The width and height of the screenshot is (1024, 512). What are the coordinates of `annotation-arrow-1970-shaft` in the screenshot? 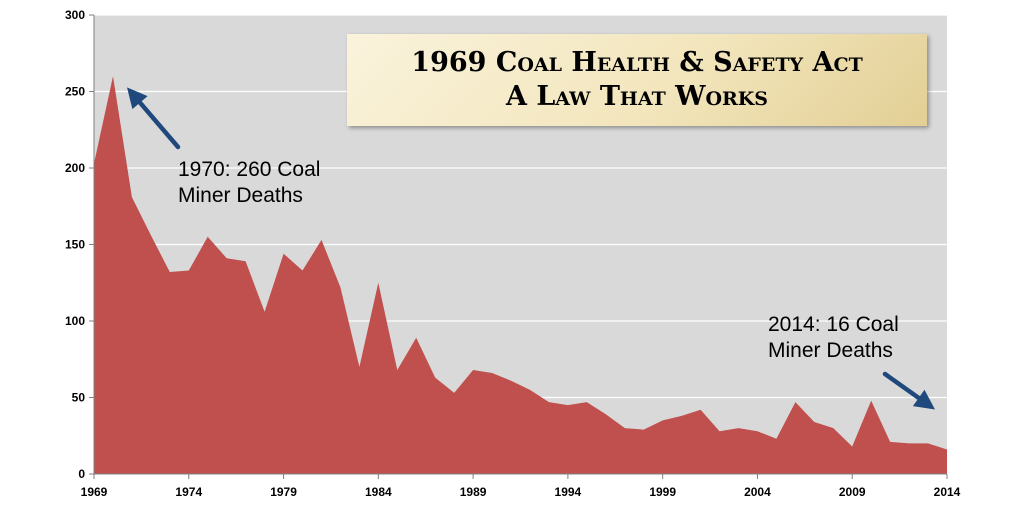 It's located at (159, 125).